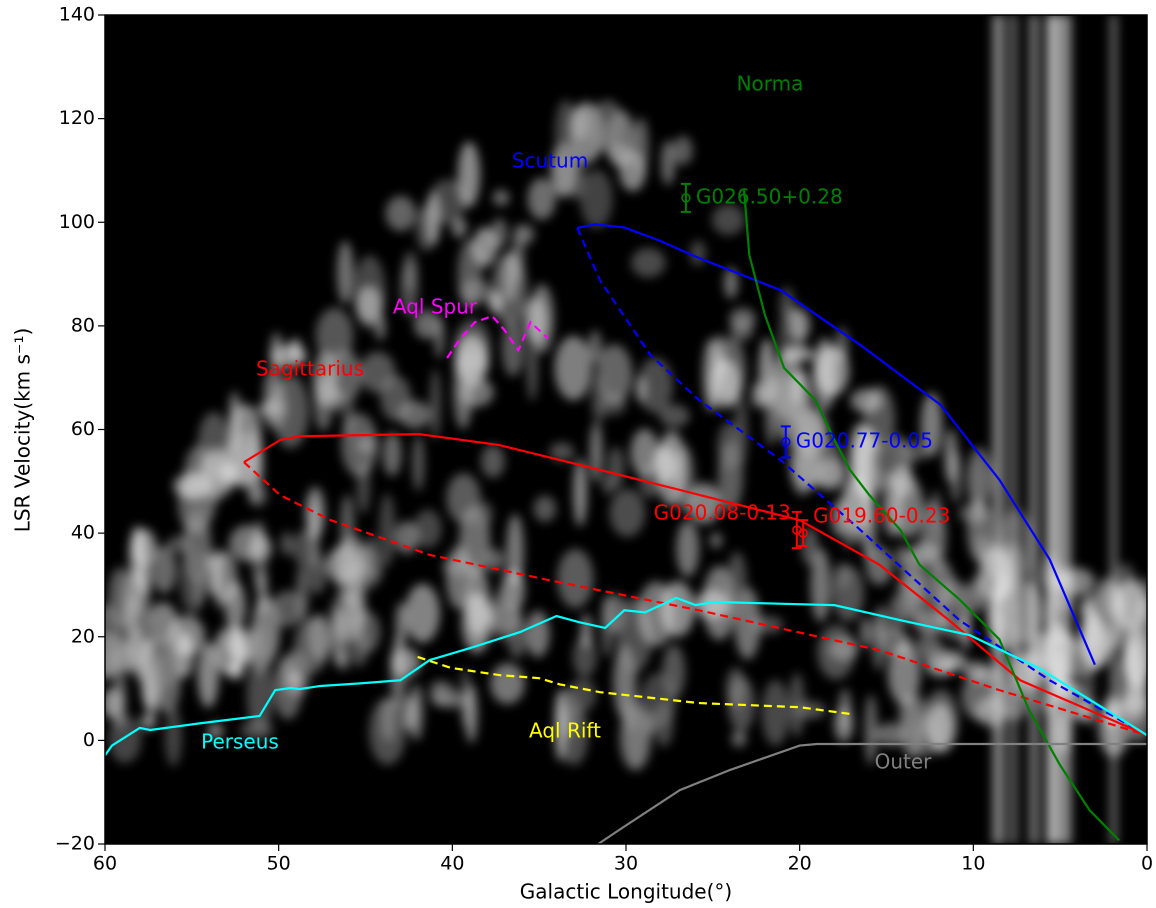 The image size is (1156, 908). Describe the element at coordinates (23, 430) in the screenshot. I see `y-axis-label: LSR Velocity(km s⁻¹)` at that location.